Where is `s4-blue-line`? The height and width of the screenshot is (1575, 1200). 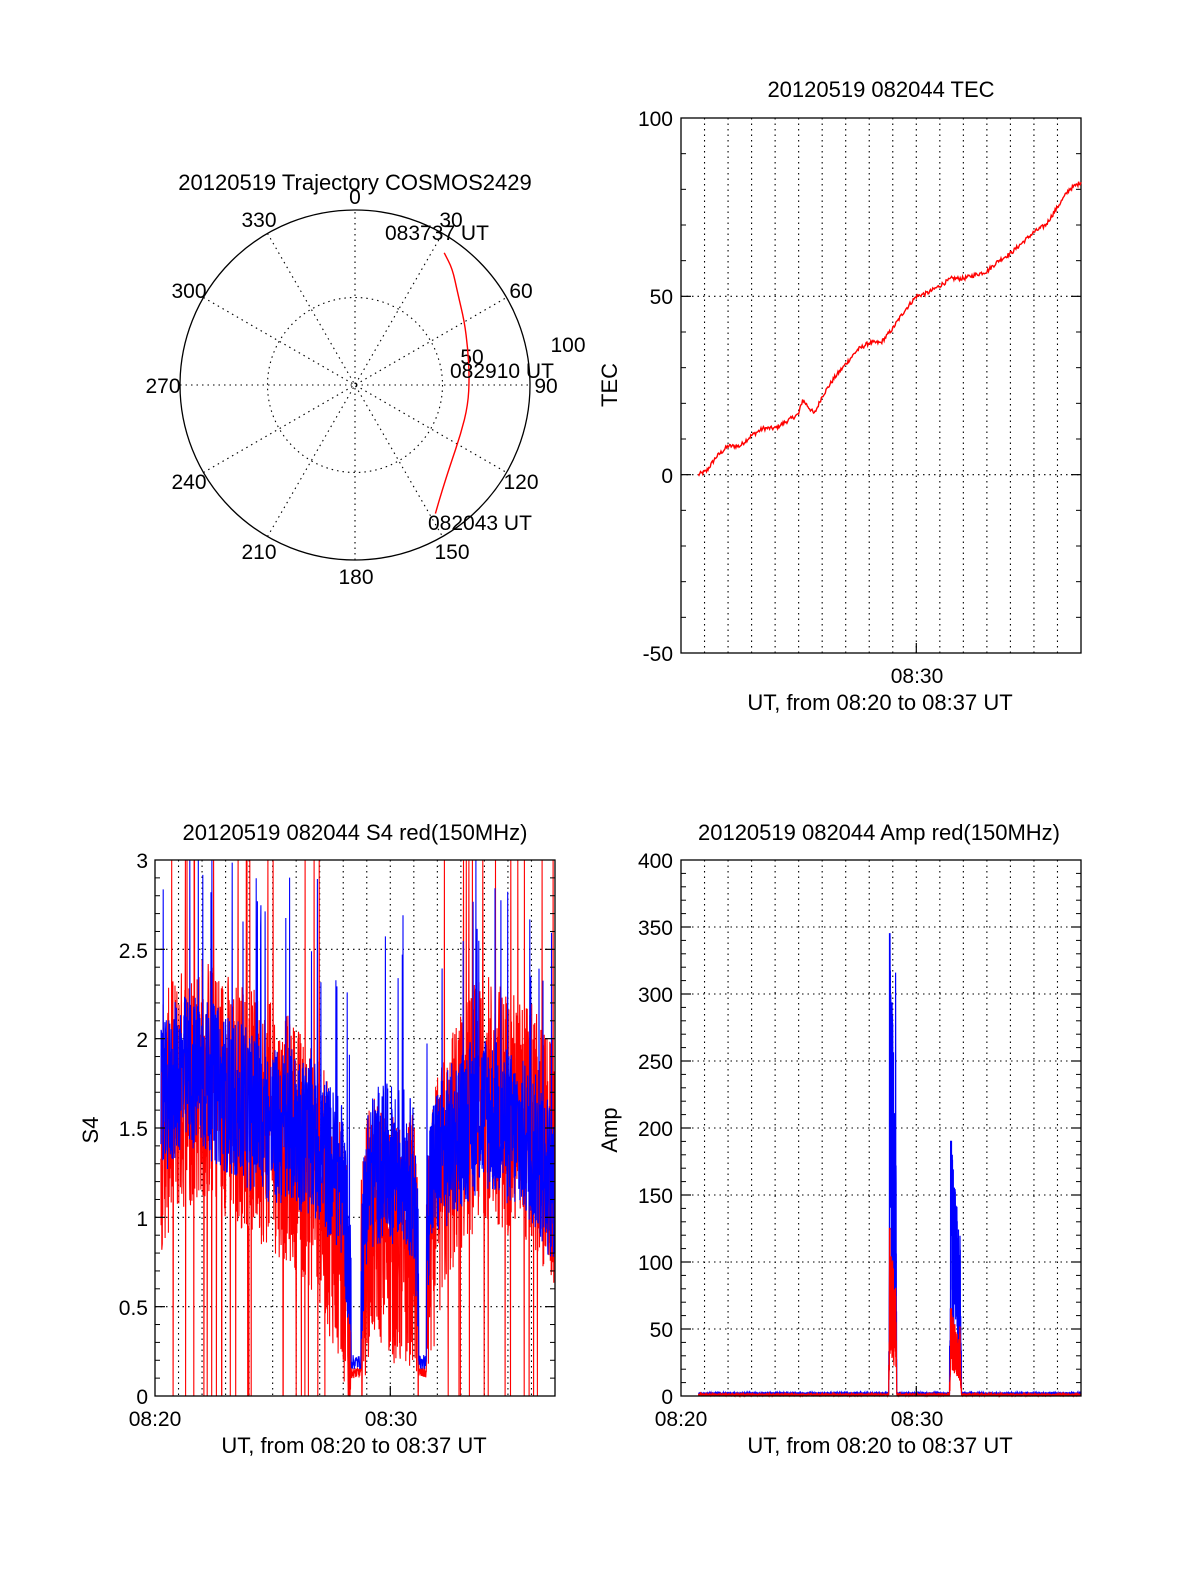
s4-blue-line is located at coordinates (357, 1114).